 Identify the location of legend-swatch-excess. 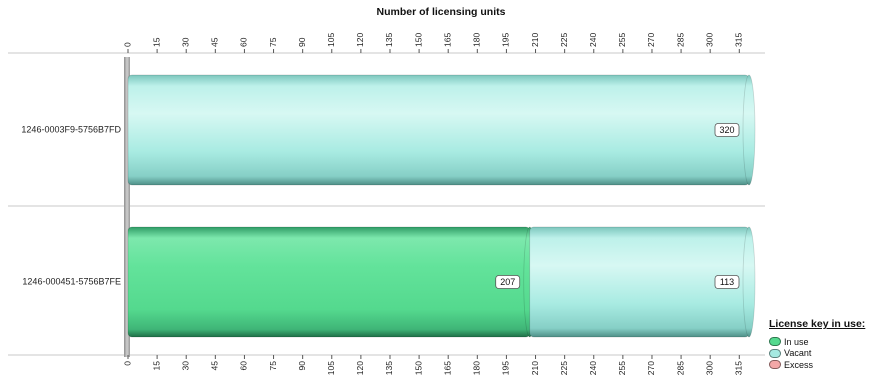
(775, 365).